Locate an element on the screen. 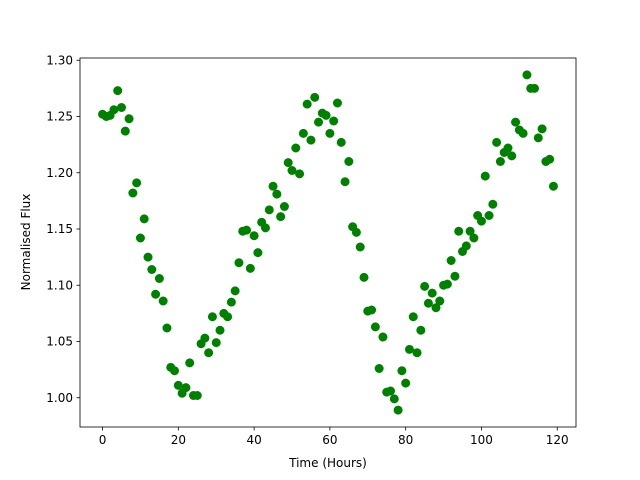 The width and height of the screenshot is (640, 480). y-tick-label: 1.10 is located at coordinates (59, 285).